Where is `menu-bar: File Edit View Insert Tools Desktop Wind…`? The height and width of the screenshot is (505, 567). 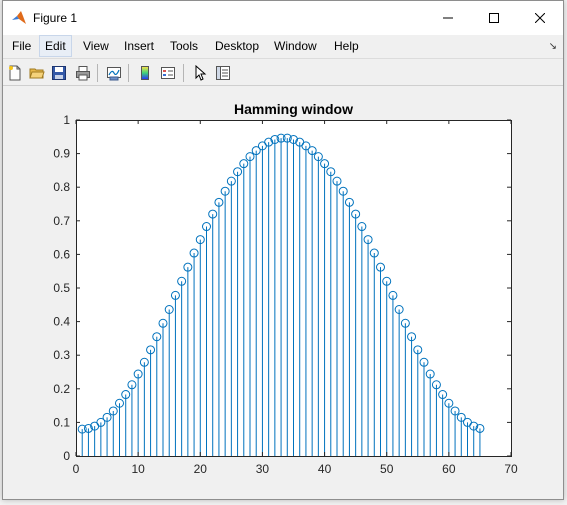 menu-bar: File Edit View Insert Tools Desktop Wind… is located at coordinates (283, 46).